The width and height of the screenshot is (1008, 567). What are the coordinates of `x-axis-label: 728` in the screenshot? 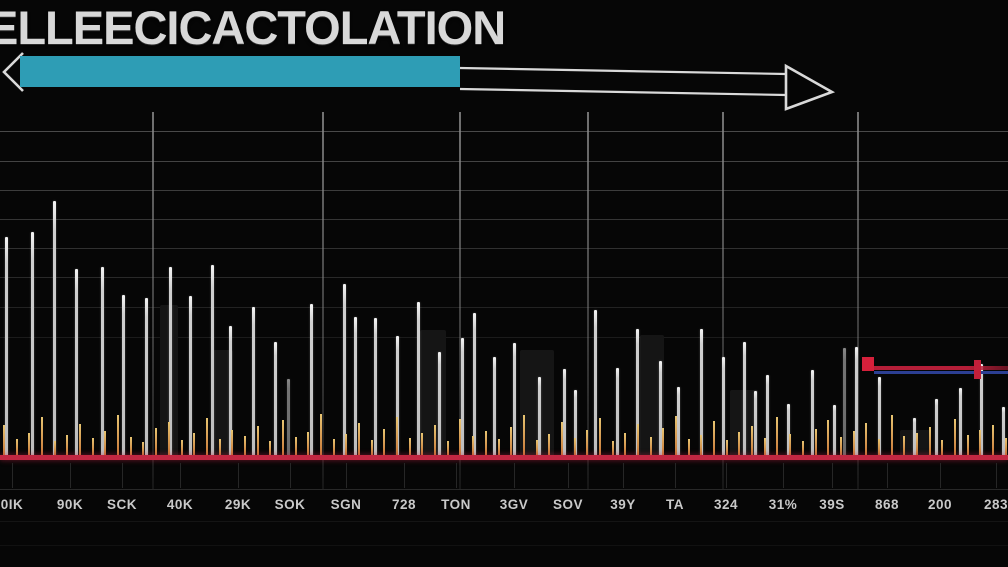 It's located at (404, 504).